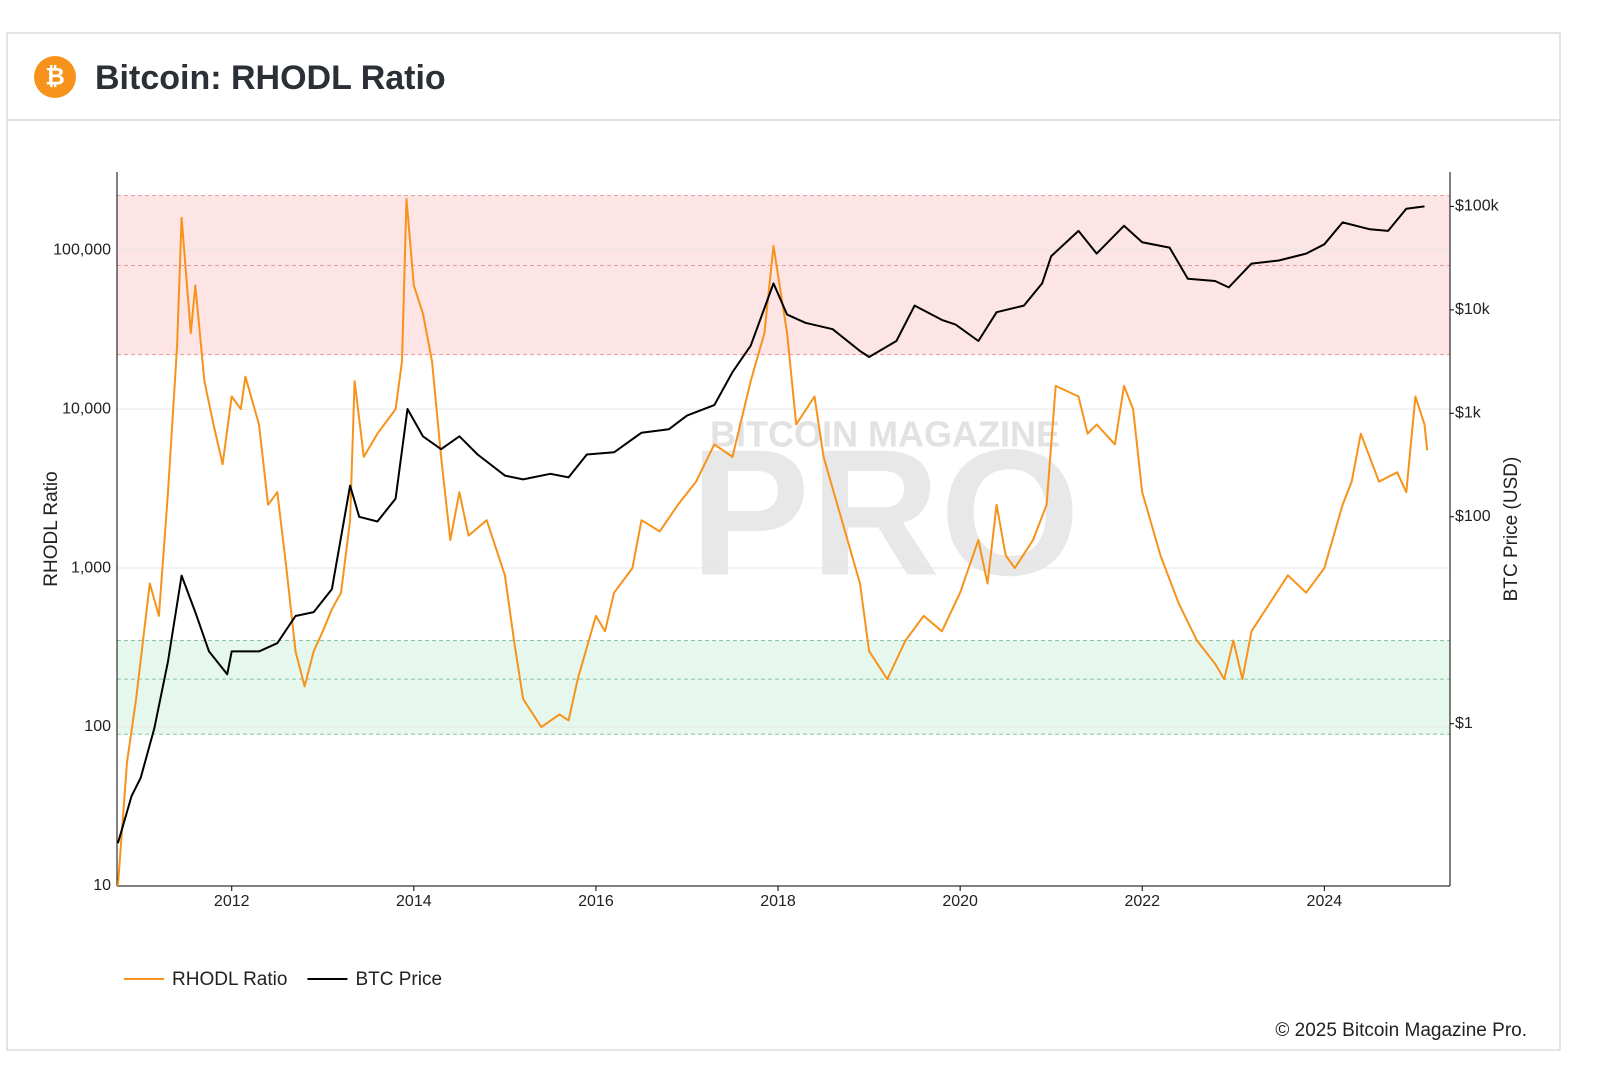 The image size is (1600, 1079). Describe the element at coordinates (885, 513) in the screenshot. I see `watermark: PRO` at that location.